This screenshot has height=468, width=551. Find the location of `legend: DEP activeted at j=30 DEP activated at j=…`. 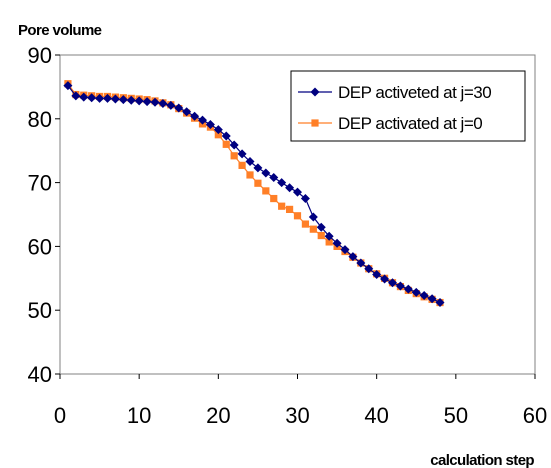

legend: DEP activeted at j=30 DEP activated at j=… is located at coordinates (408, 106).